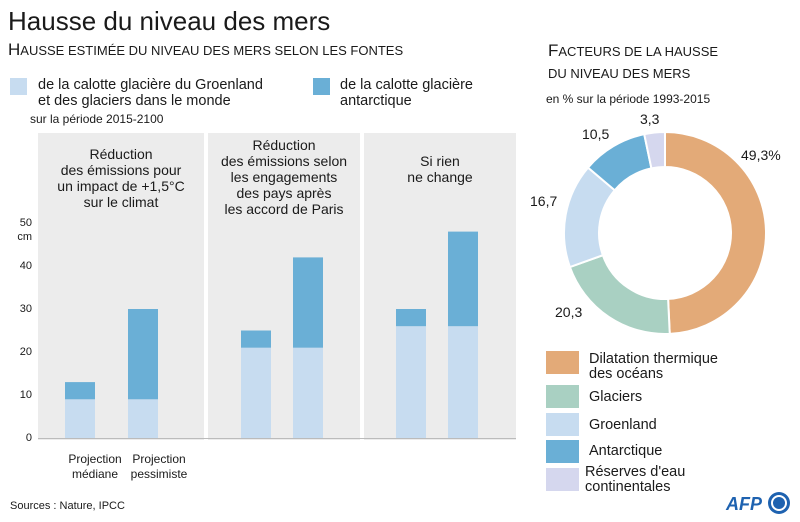  What do you see at coordinates (553, 50) in the screenshot?
I see `donut-subtitle-initial: F` at bounding box center [553, 50].